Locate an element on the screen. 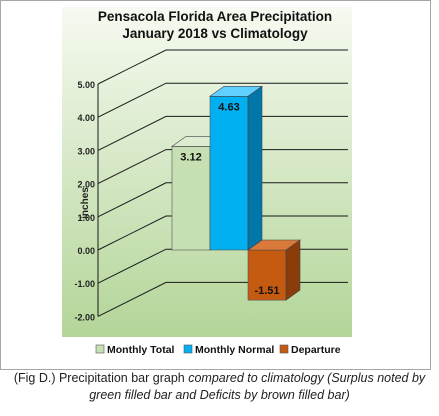 The image size is (439, 416). legend: Monthly Total Monthly Normal Departure is located at coordinates (218, 350).